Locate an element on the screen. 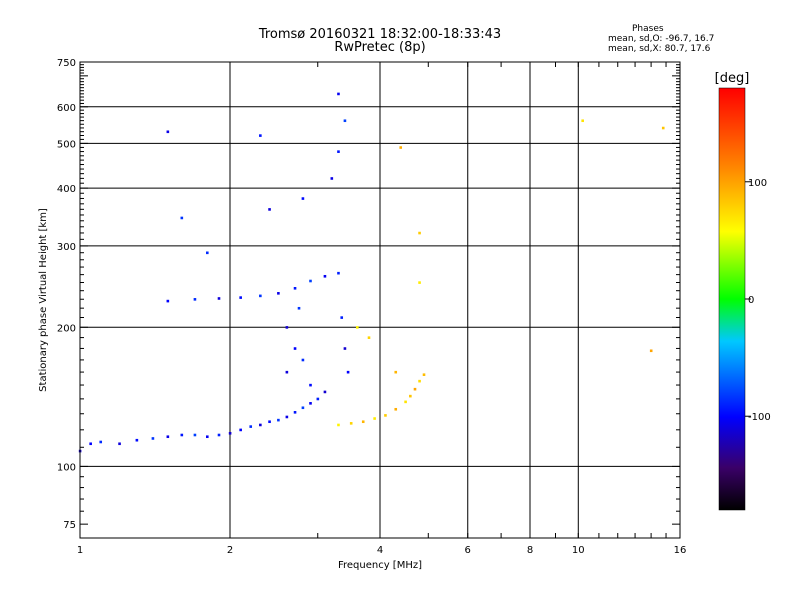 The width and height of the screenshot is (800, 600). x-tick-label: 16 is located at coordinates (680, 550).